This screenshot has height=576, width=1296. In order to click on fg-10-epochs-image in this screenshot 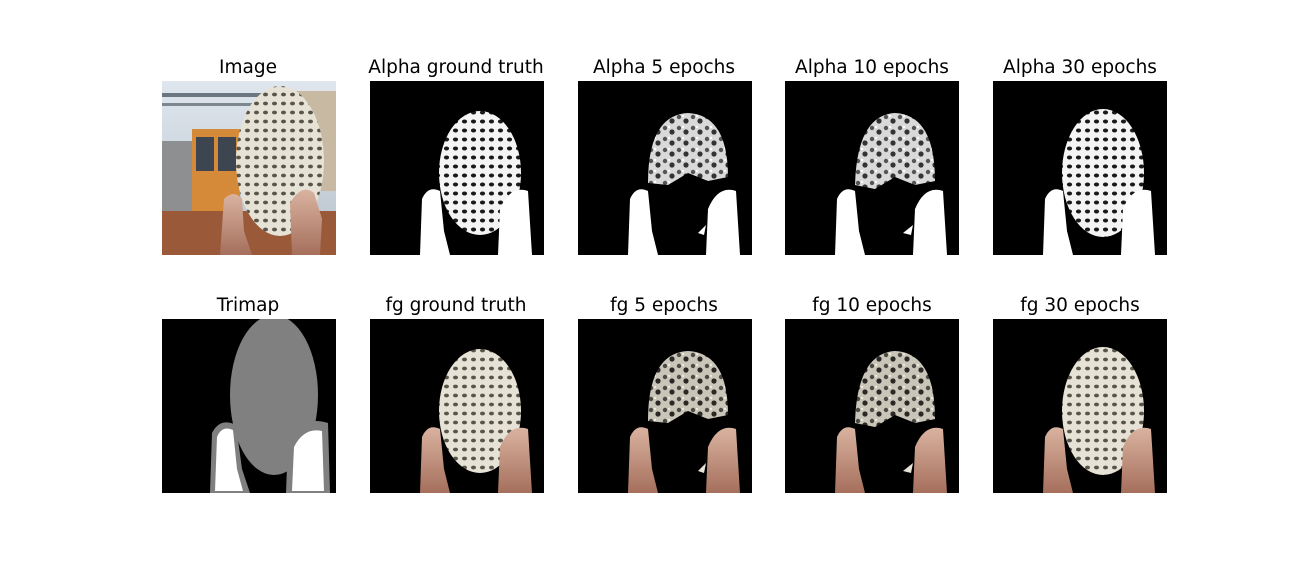, I will do `click(872, 406)`.